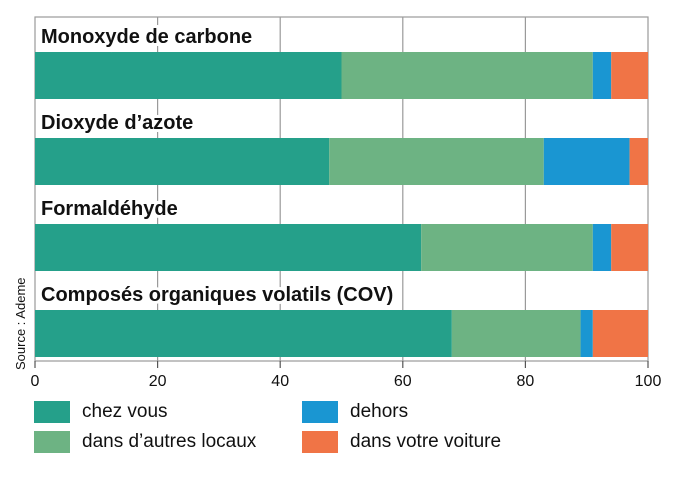  Describe the element at coordinates (35, 381) in the screenshot. I see `x-tick-label: 0` at that location.